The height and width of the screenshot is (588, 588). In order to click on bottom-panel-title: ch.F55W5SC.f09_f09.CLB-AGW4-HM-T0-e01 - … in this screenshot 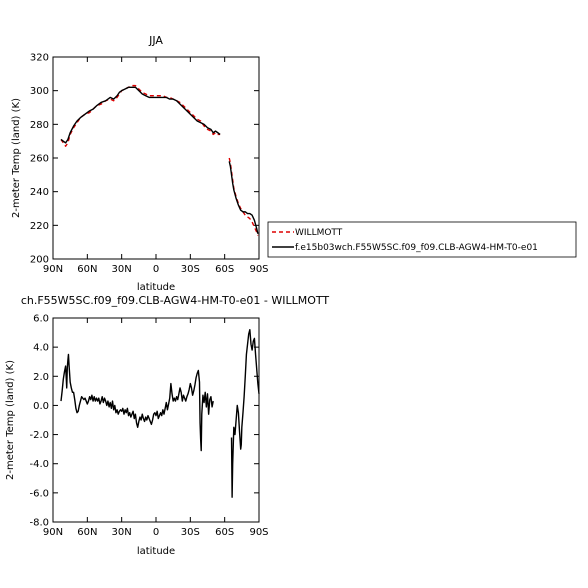, I will do `click(175, 300)`.